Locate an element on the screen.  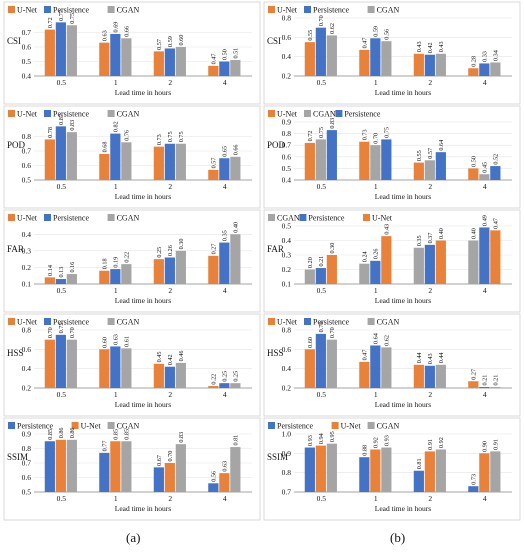
y-axis-label: HSS is located at coordinates (15, 353).